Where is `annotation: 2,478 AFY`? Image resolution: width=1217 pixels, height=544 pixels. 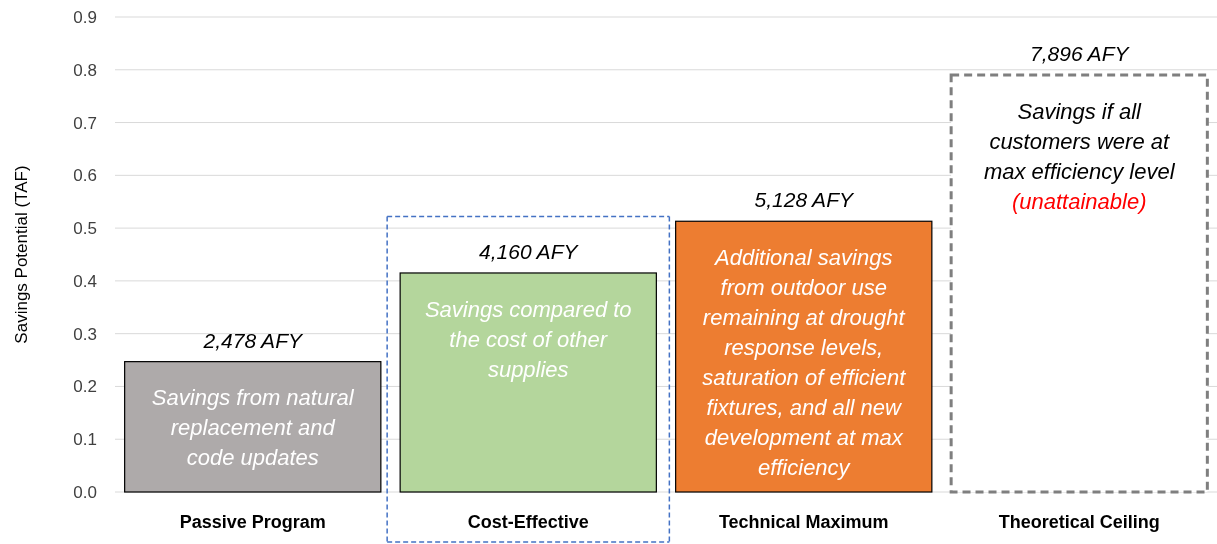
annotation: 2,478 AFY is located at coordinates (253, 340).